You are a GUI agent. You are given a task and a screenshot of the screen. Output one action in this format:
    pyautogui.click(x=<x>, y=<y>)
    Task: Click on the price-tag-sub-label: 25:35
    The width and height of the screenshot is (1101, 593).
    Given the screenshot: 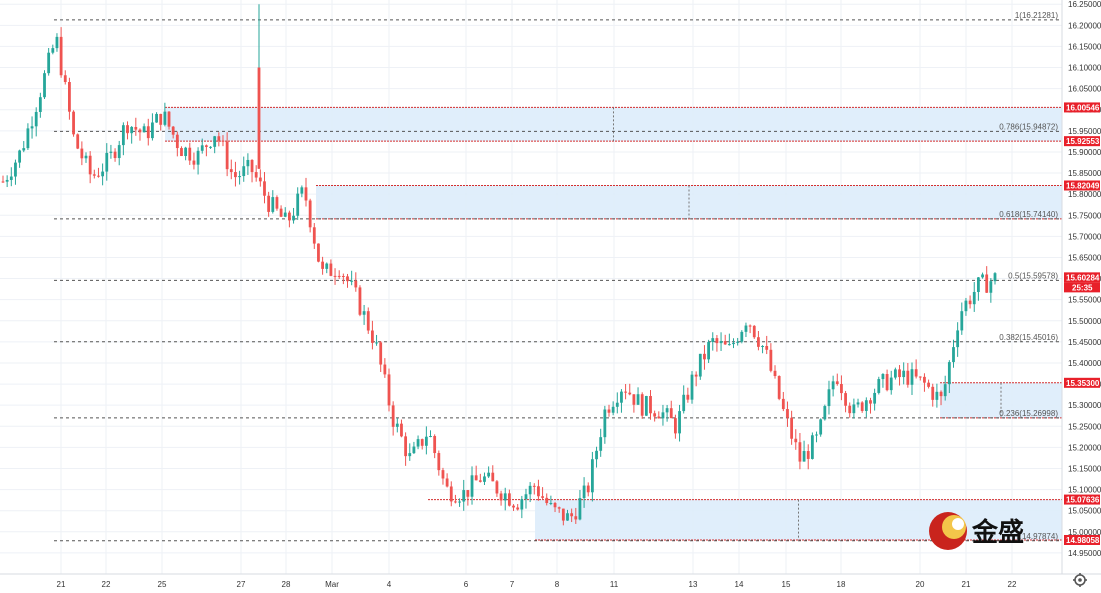 What is the action you would take?
    pyautogui.click(x=1082, y=287)
    